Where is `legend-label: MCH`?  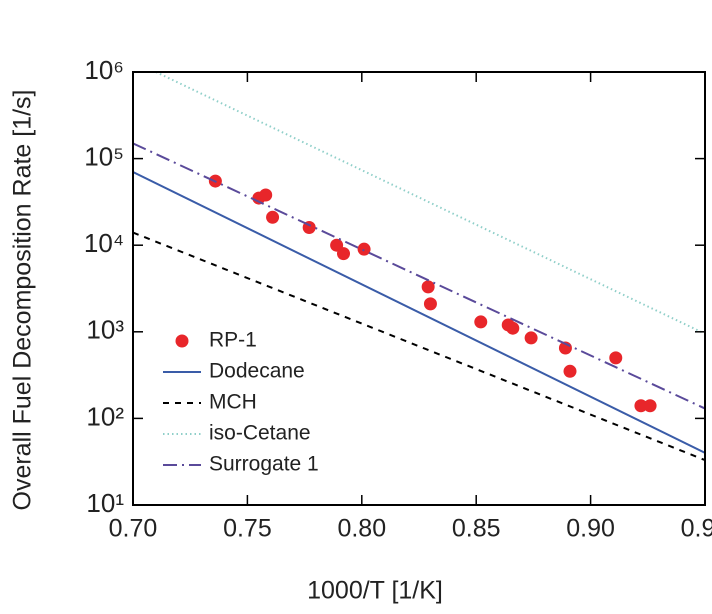
legend-label: MCH is located at coordinates (233, 402).